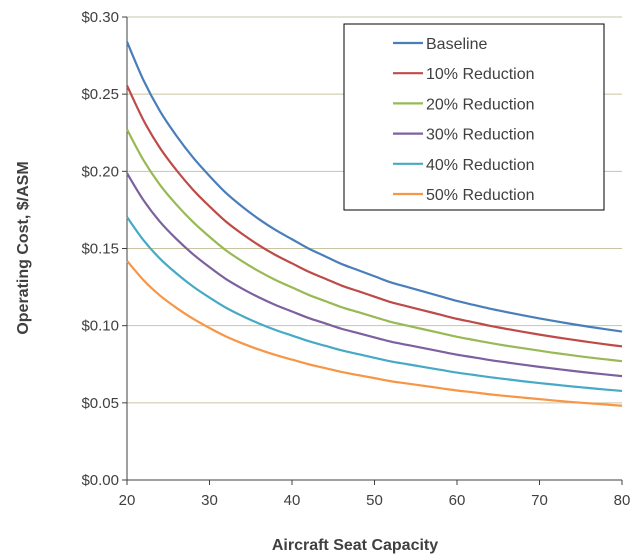 Image resolution: width=634 pixels, height=558 pixels. I want to click on legend-label-20-reduction: 20% Reduction, so click(480, 104).